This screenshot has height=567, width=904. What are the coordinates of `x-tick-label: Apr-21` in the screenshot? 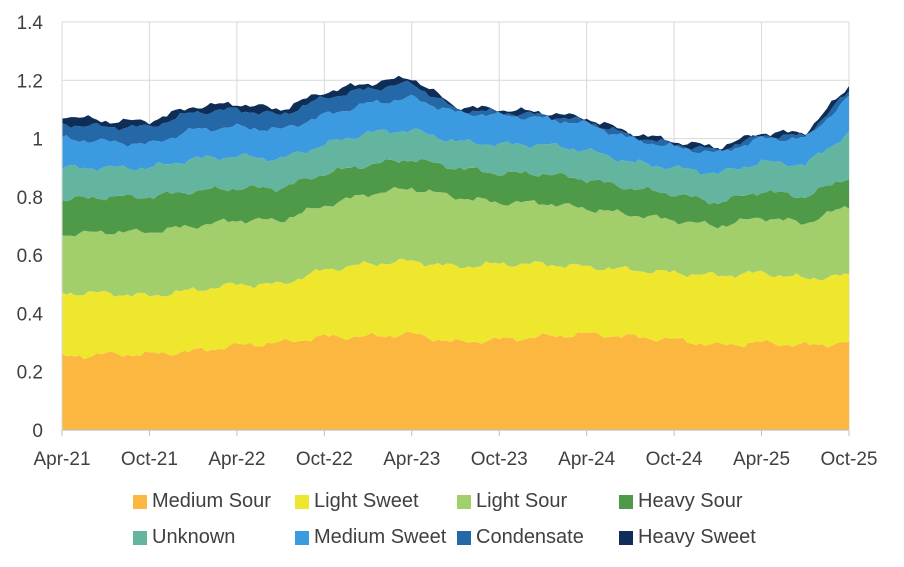 It's located at (61, 459).